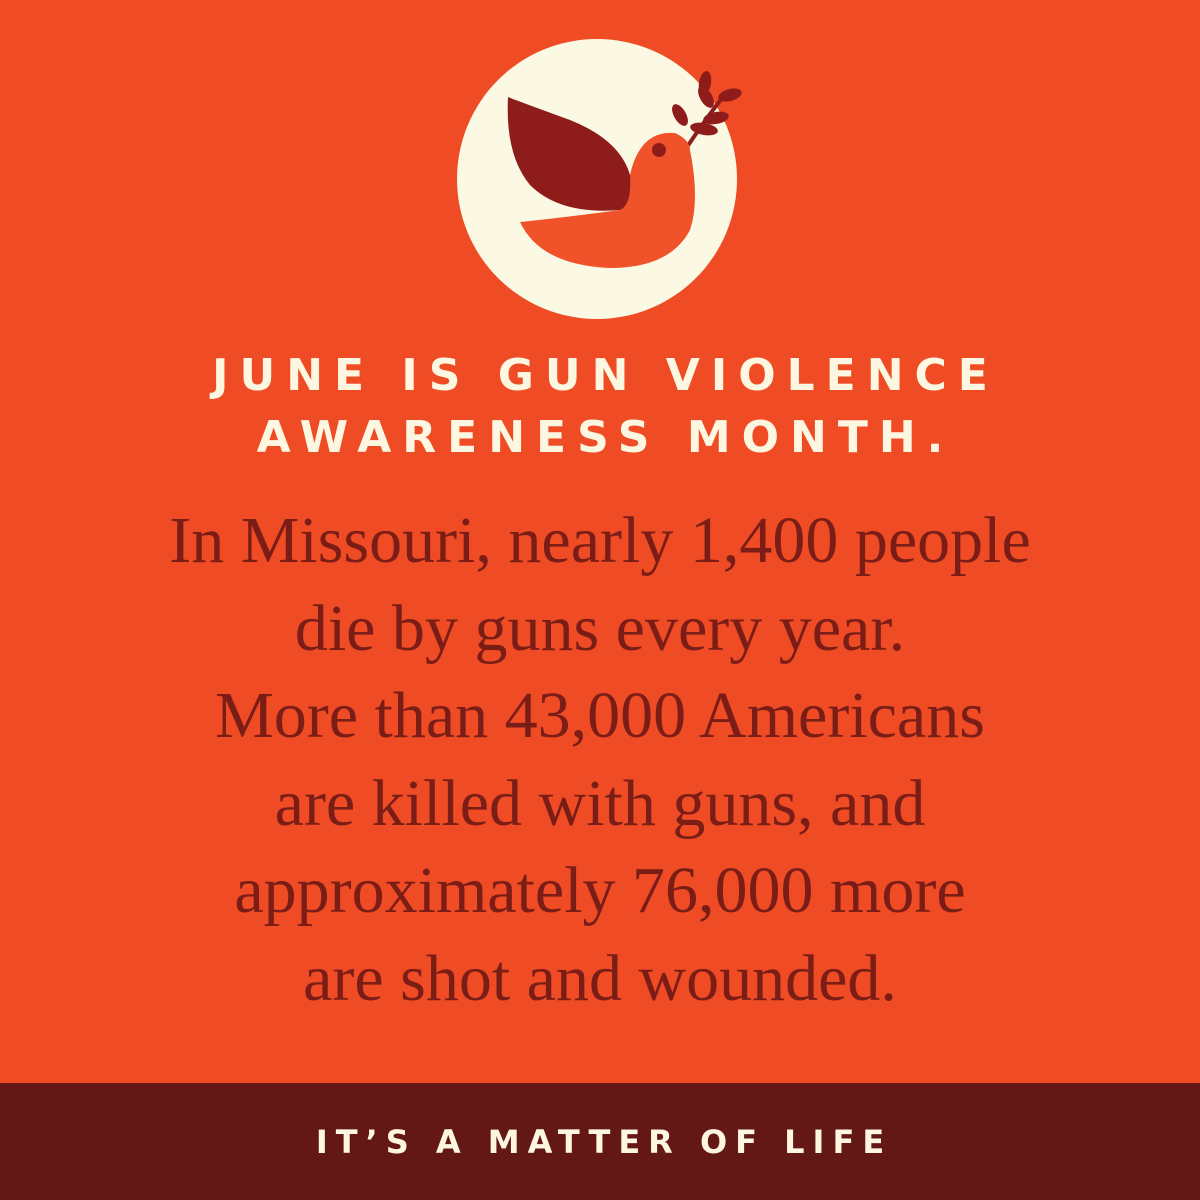 This screenshot has width=1200, height=1200. Describe the element at coordinates (600, 407) in the screenshot. I see `headline: JUNE IS GUN VIOLENCE AWARENESS MONTH.` at that location.